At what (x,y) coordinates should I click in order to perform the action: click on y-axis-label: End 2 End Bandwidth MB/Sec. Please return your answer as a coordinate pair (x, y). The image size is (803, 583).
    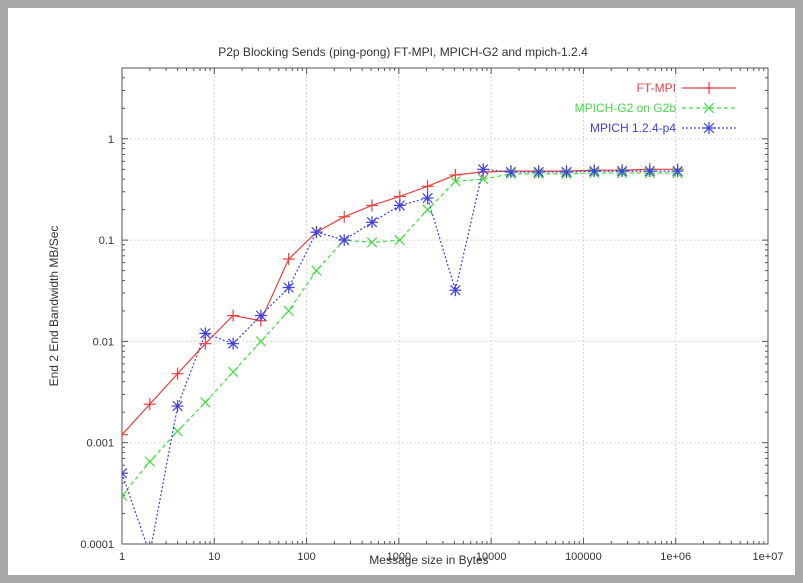
    Looking at the image, I should click on (54, 306).